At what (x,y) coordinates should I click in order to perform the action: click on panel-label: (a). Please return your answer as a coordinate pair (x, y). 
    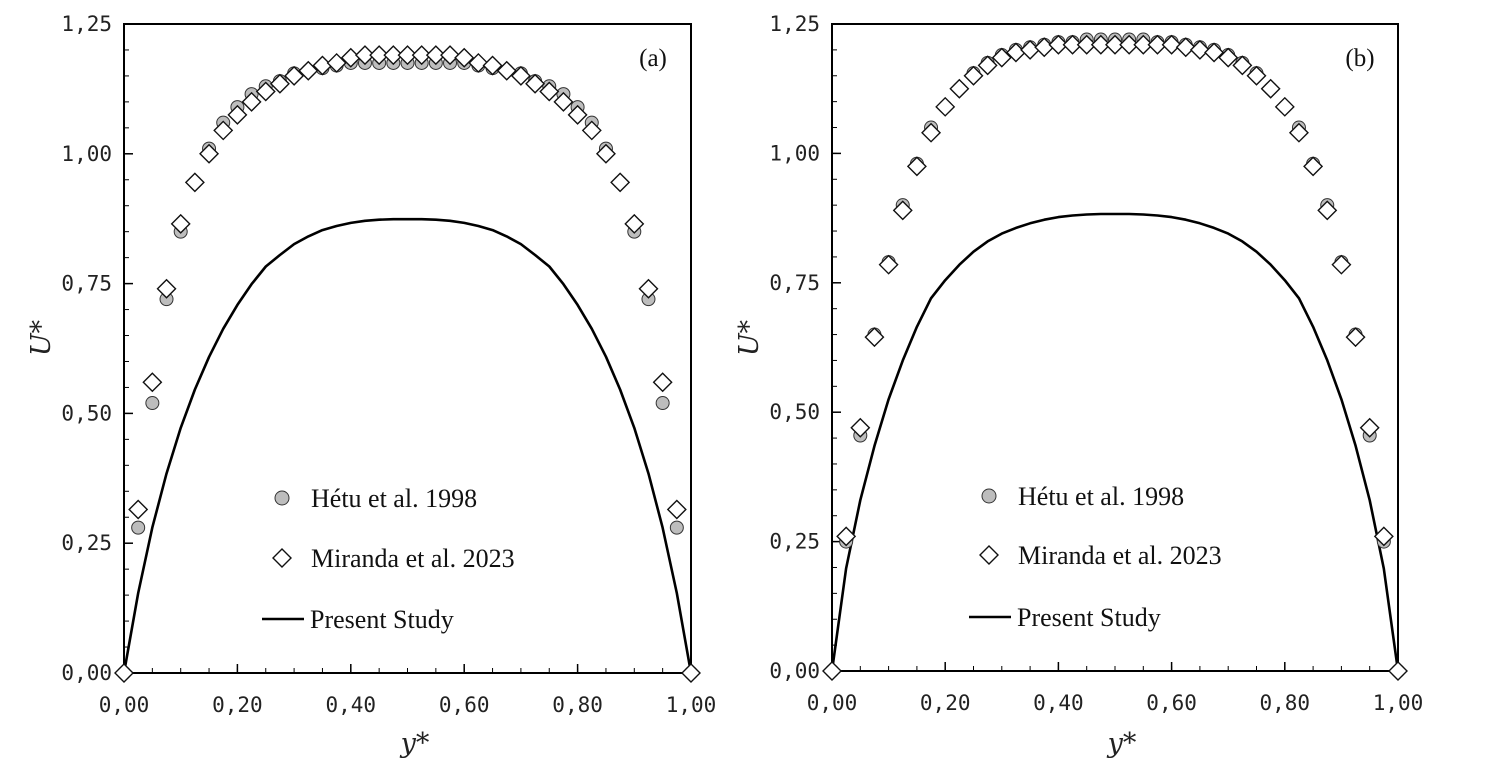
    Looking at the image, I should click on (653, 58).